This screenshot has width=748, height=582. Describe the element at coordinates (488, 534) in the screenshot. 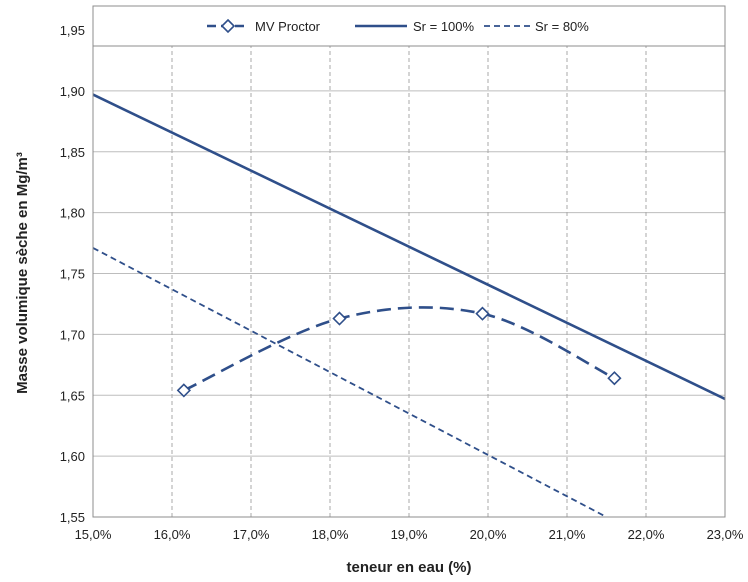

I see `x-tick-label: 20,0%` at that location.